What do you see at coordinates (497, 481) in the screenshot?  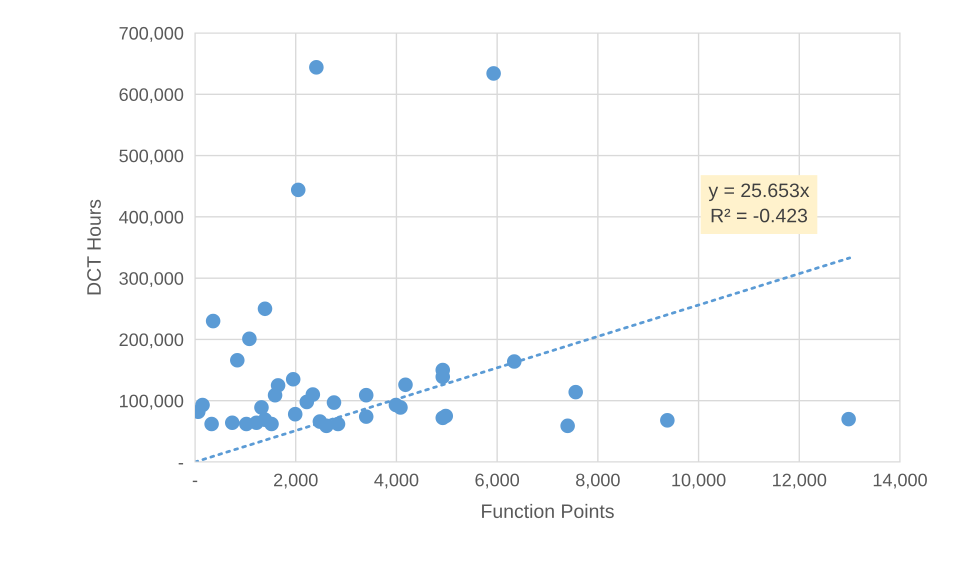 I see `x-tick-label: 6,000` at bounding box center [497, 481].